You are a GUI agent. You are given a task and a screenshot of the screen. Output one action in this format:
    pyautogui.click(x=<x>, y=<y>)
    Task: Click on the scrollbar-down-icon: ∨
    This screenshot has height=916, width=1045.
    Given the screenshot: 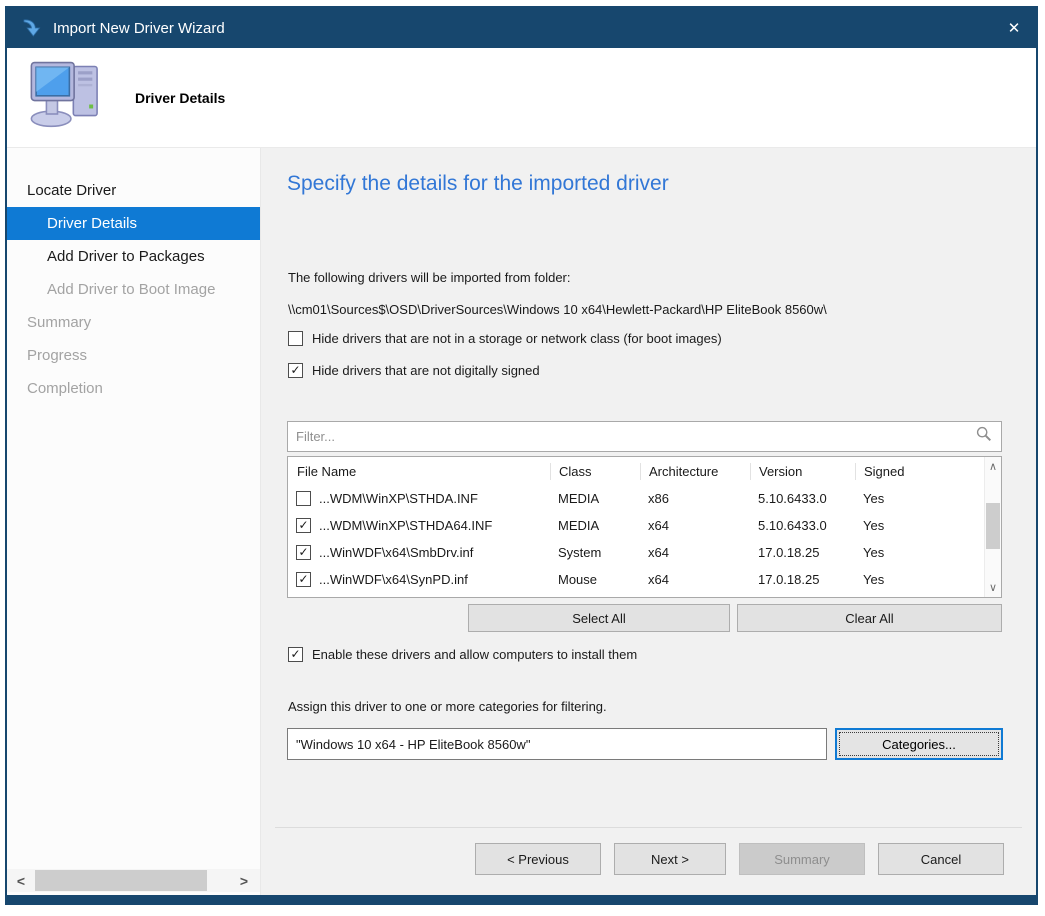 What is the action you would take?
    pyautogui.click(x=993, y=588)
    